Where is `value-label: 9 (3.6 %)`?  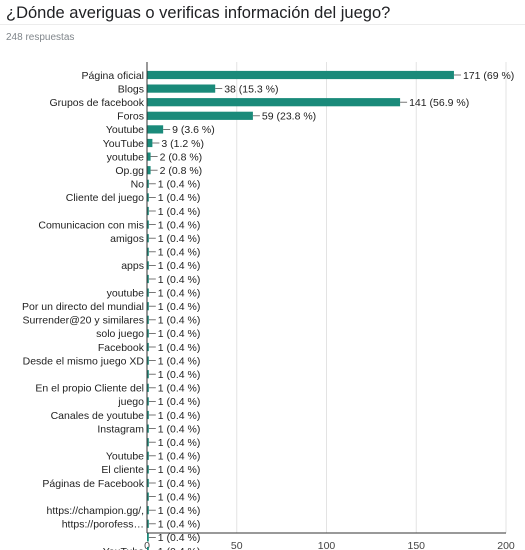
value-label: 9 (3.6 %) is located at coordinates (193, 130).